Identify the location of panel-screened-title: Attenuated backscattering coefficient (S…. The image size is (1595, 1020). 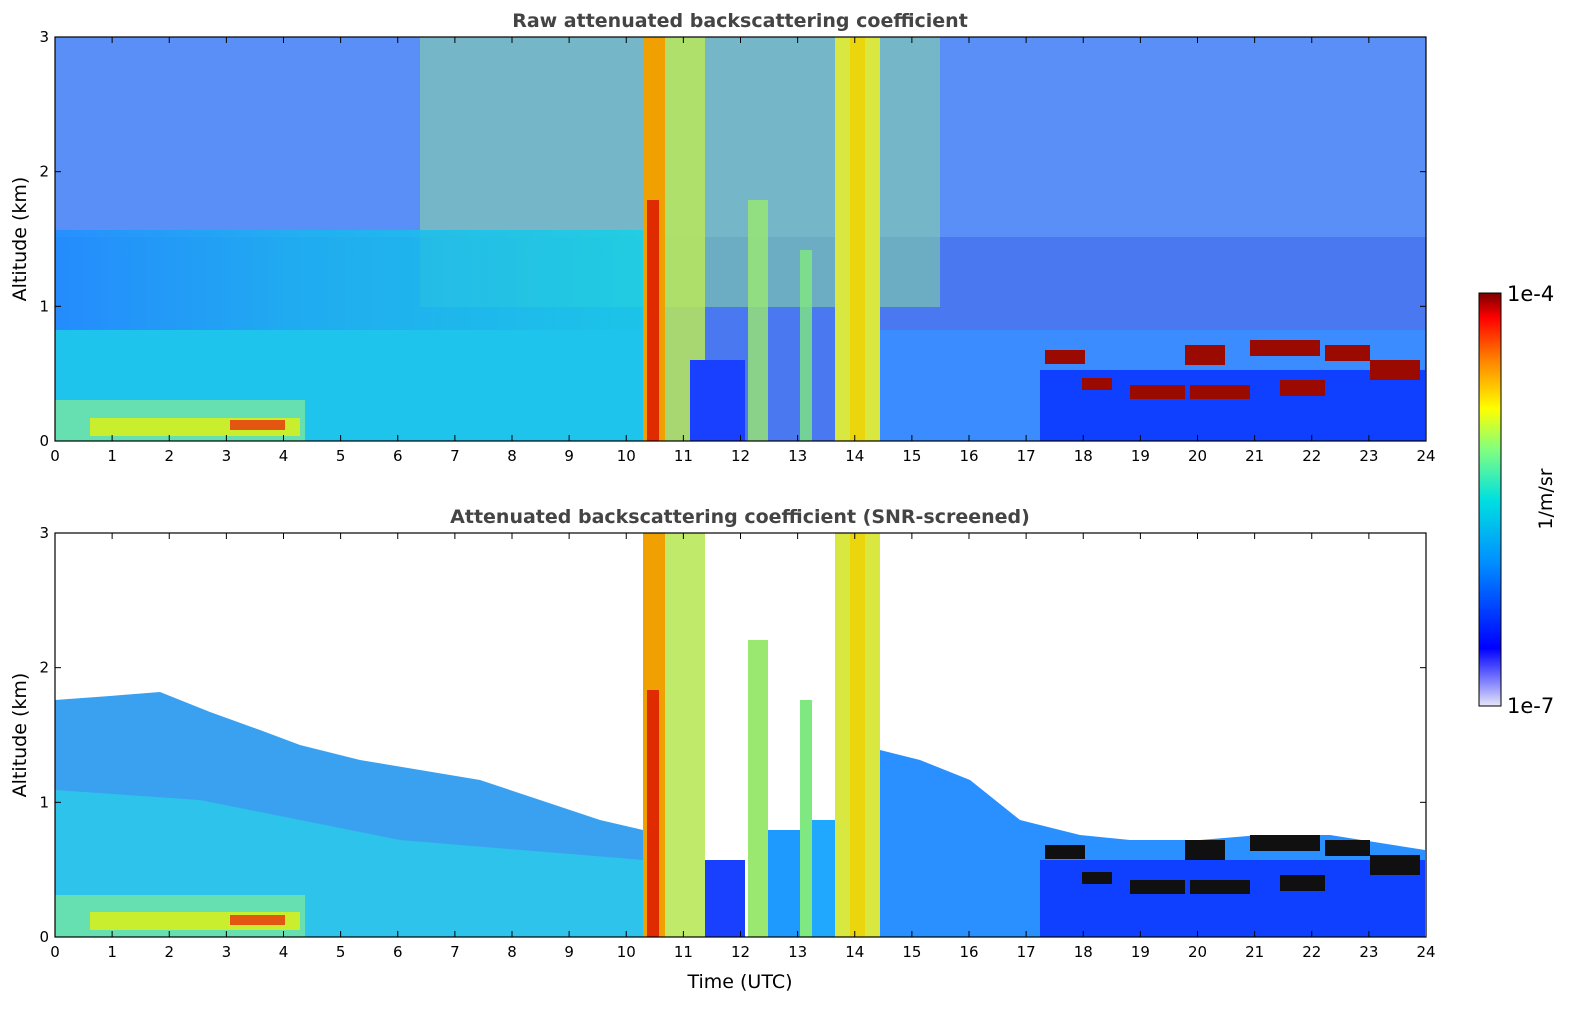
(740, 517).